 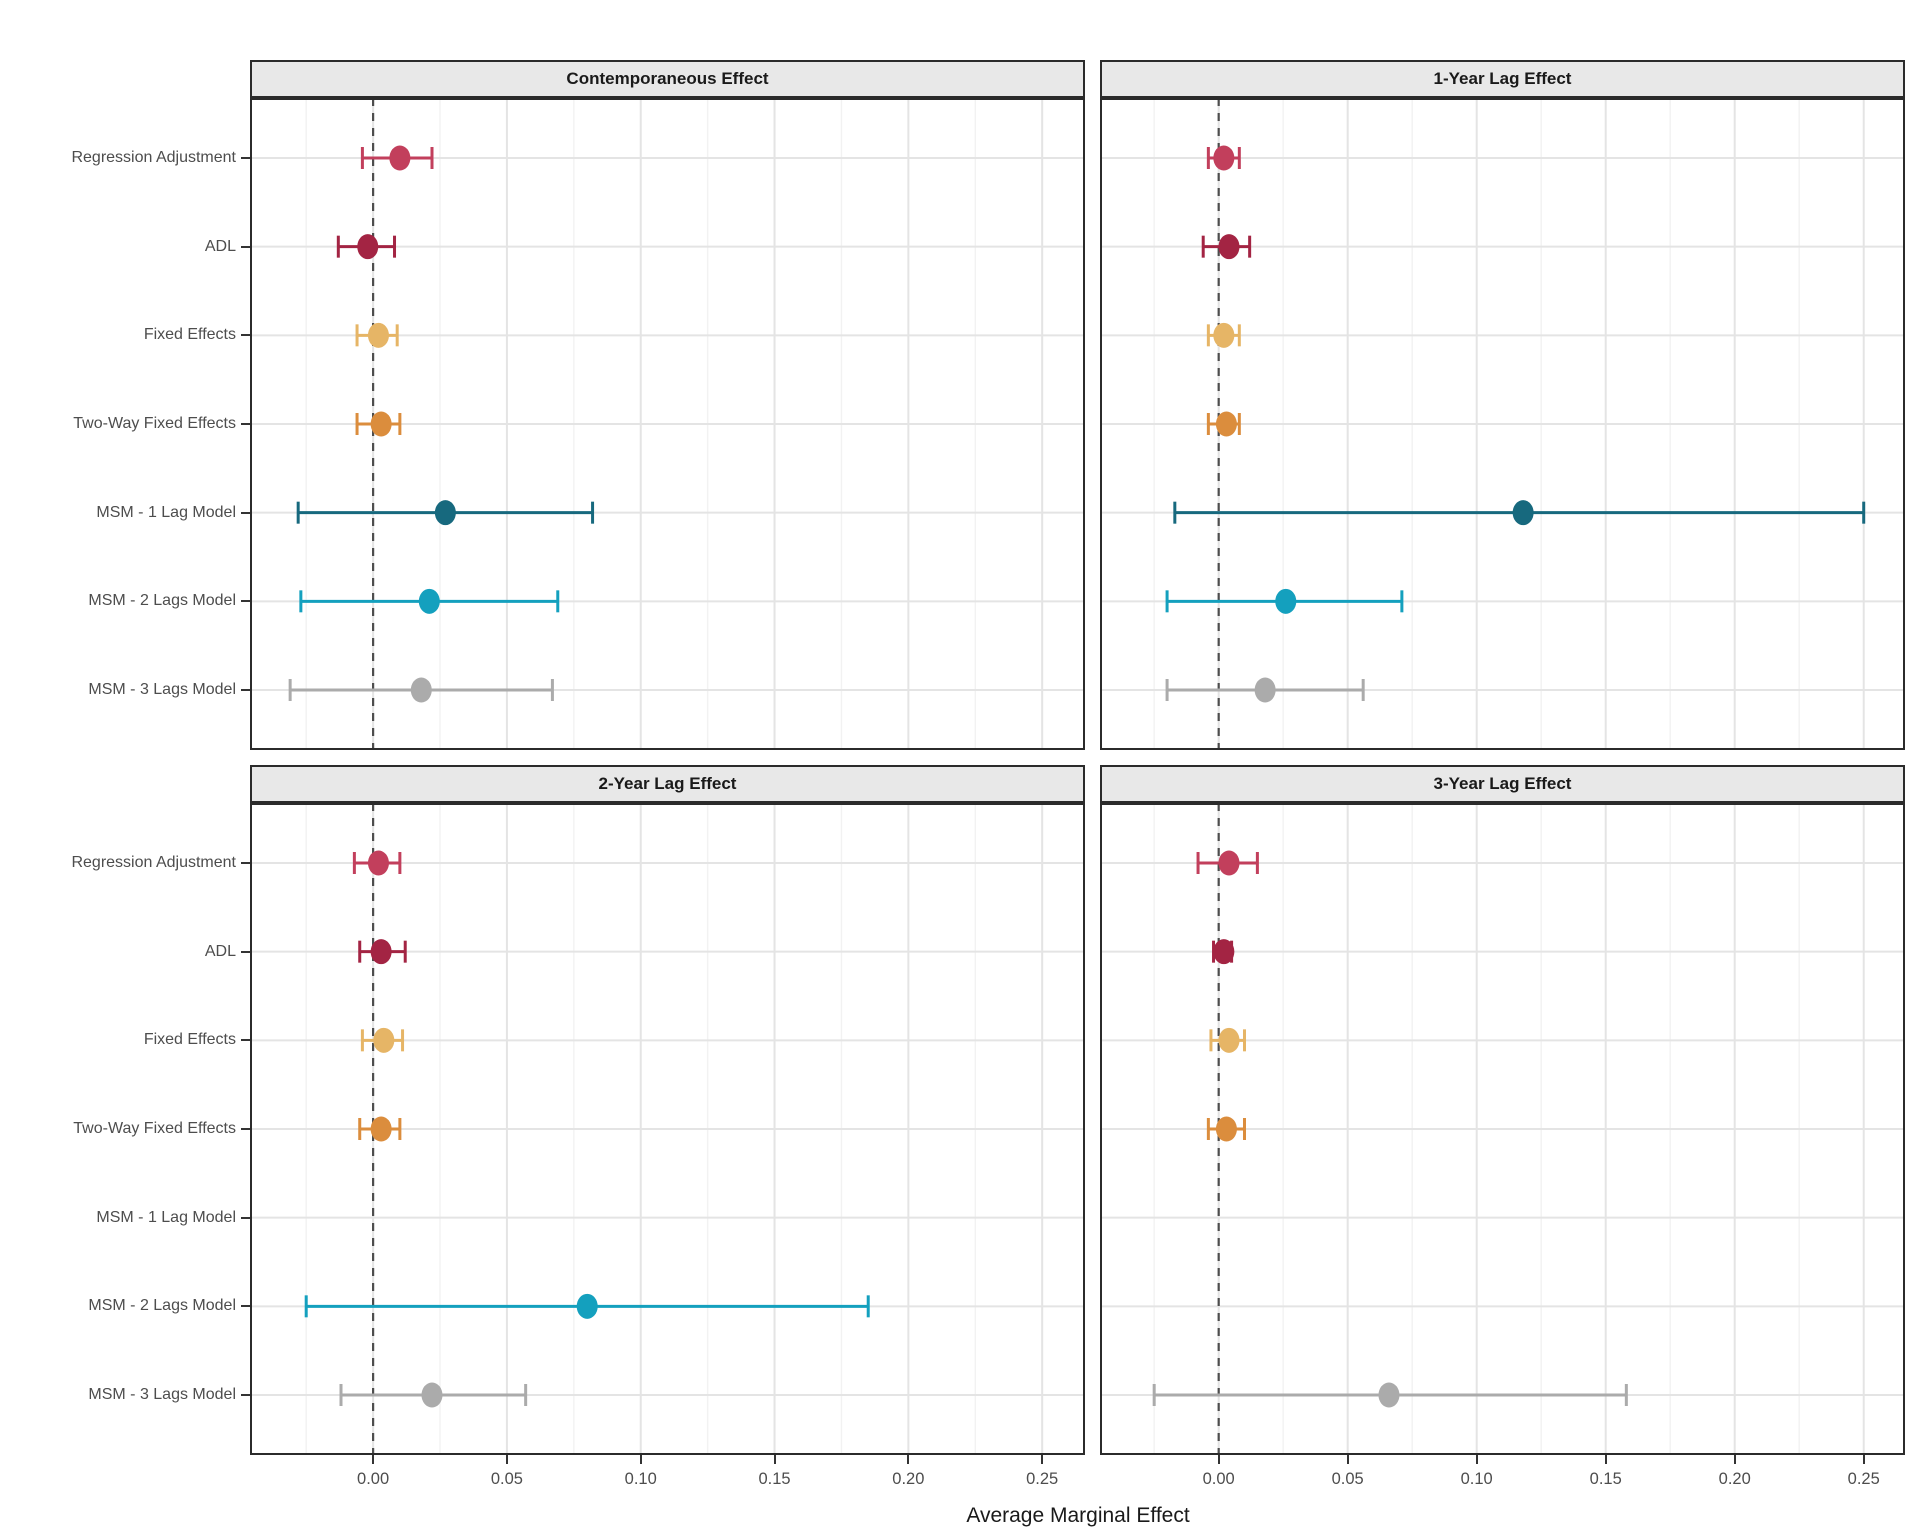 I want to click on x-axis-title: Average Marginal Effect, so click(x=1078, y=1515).